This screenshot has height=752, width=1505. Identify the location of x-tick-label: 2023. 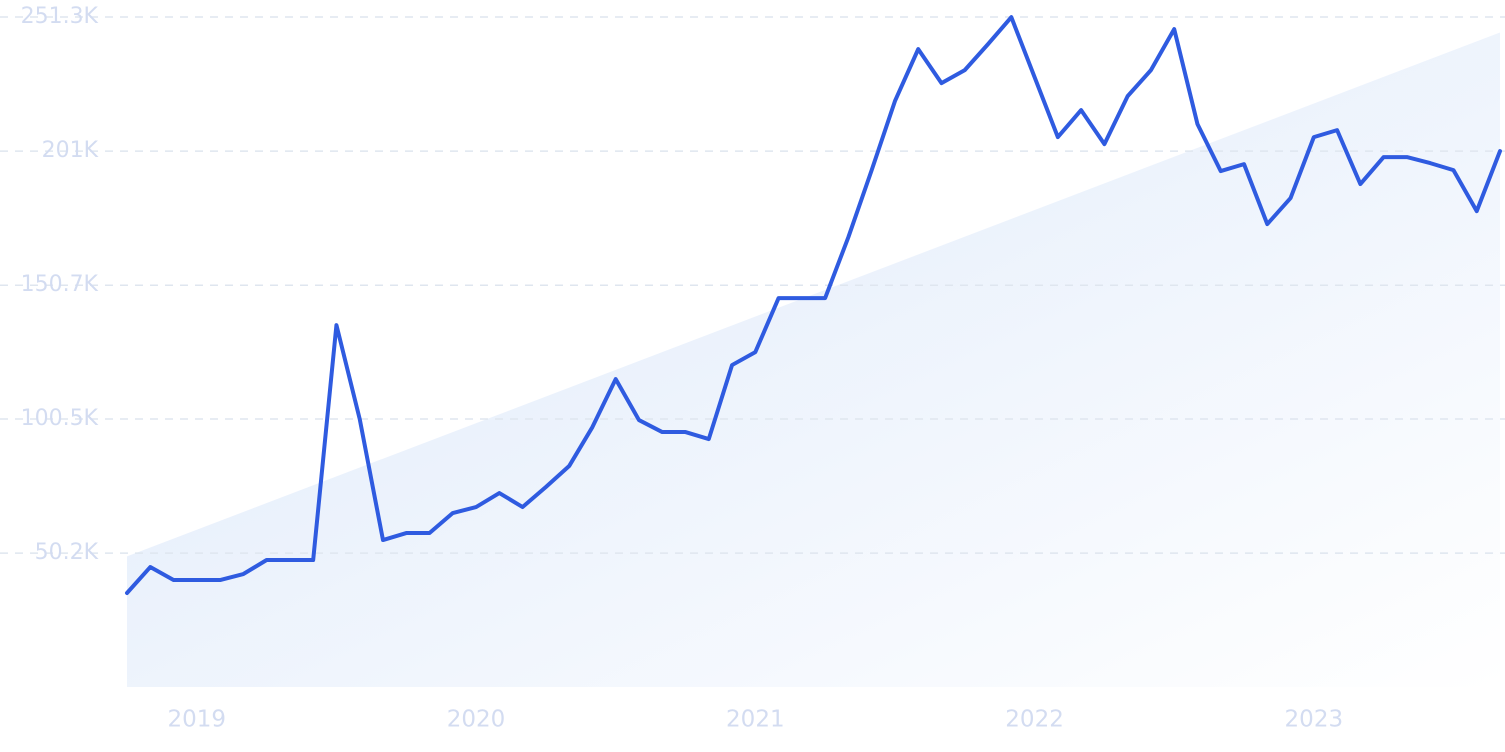
(1314, 720).